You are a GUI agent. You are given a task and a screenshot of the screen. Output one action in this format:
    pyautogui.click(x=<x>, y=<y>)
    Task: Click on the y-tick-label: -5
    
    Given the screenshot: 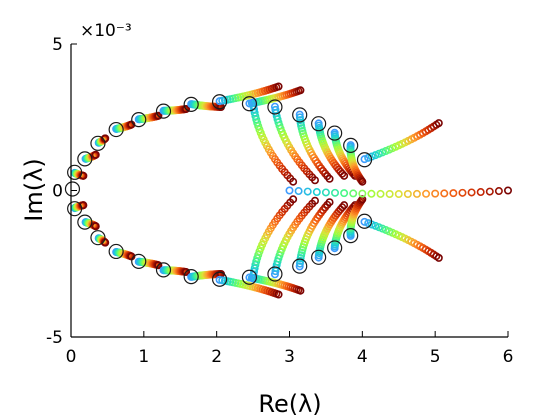 What is the action you would take?
    pyautogui.click(x=54, y=338)
    